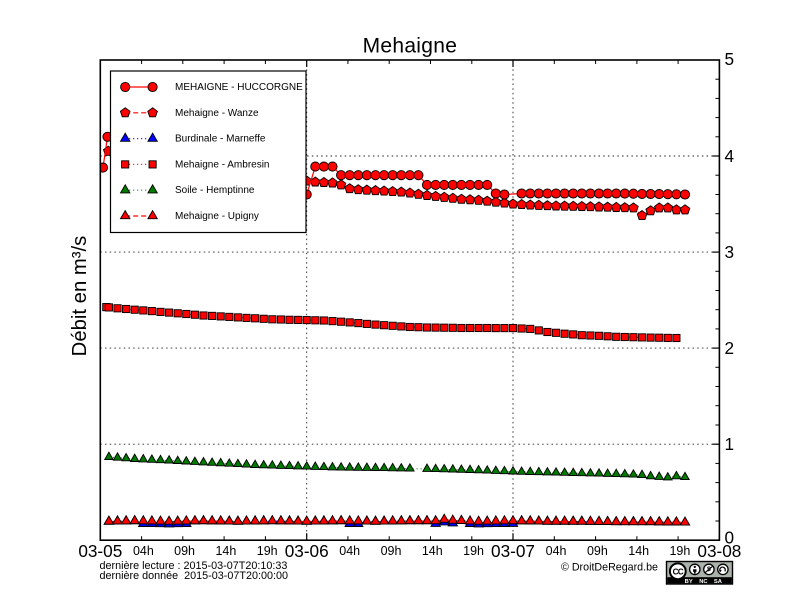  What do you see at coordinates (730, 252) in the screenshot?
I see `svg-text: 3` at bounding box center [730, 252].